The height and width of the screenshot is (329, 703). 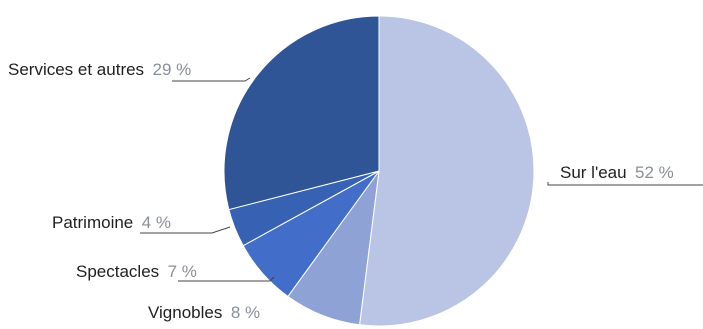 I want to click on label-sur-leau: Sur l'eau 52 %, so click(x=625, y=174).